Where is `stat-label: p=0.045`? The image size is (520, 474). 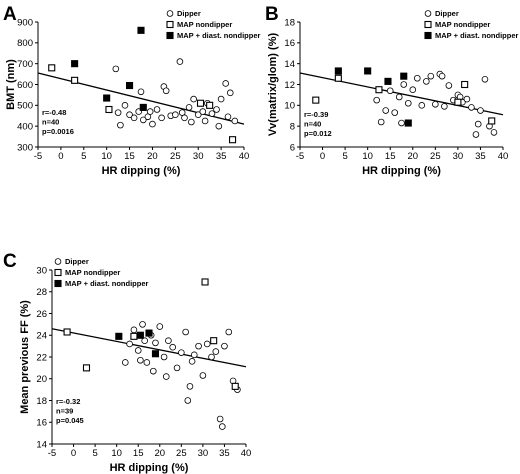 stat-label: p=0.045 is located at coordinates (70, 420).